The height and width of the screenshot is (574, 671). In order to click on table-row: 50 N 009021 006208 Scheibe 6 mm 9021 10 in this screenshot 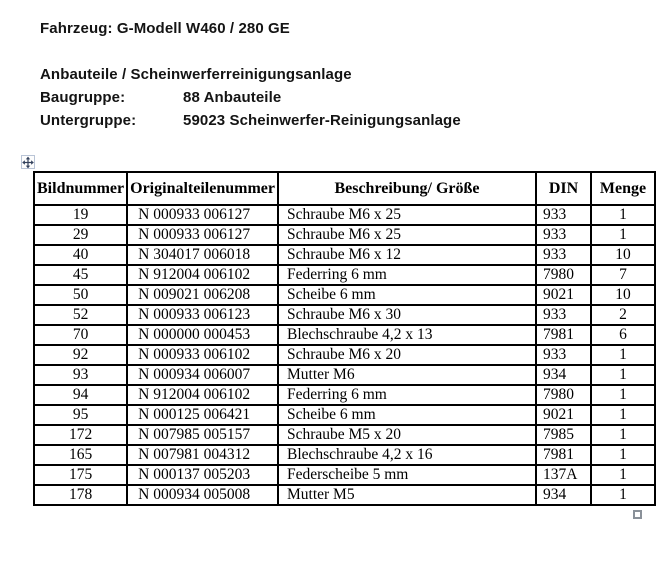, I will do `click(344, 295)`.